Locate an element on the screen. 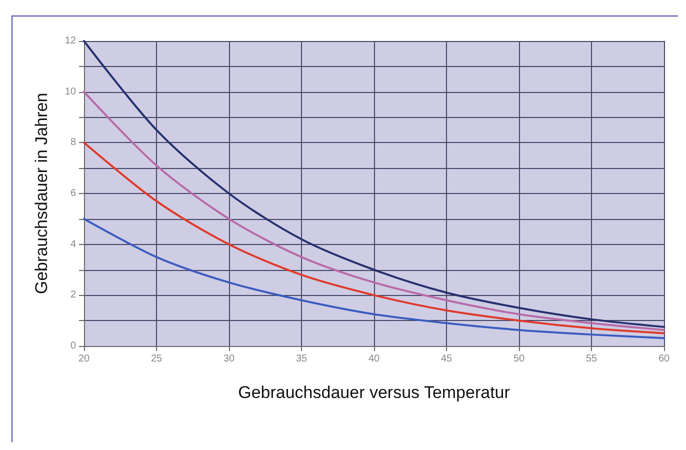  x-tick-label: 25 is located at coordinates (156, 359).